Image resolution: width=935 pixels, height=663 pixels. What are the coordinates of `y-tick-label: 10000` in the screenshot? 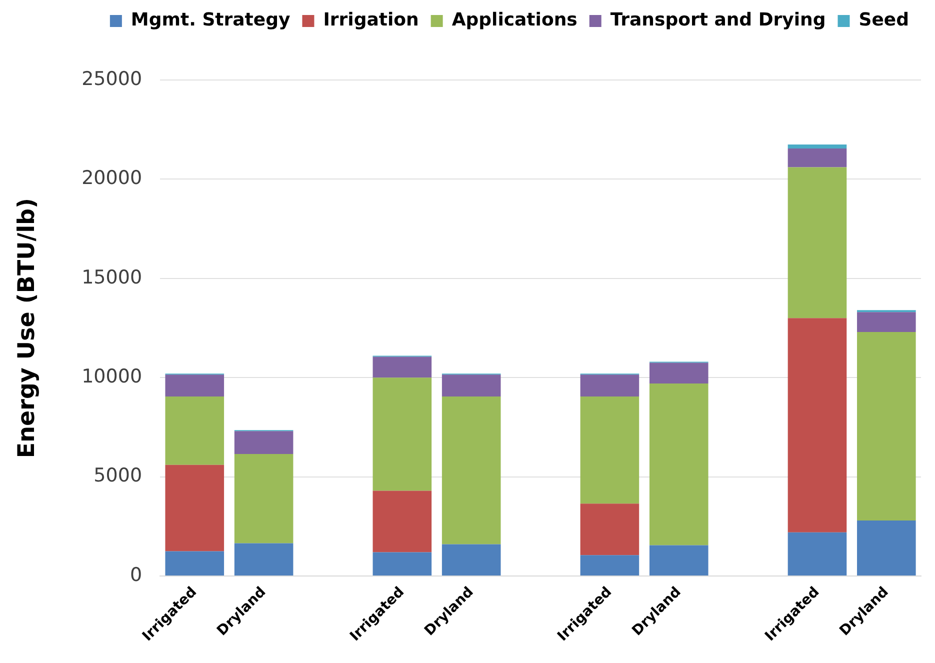 It's located at (112, 377).